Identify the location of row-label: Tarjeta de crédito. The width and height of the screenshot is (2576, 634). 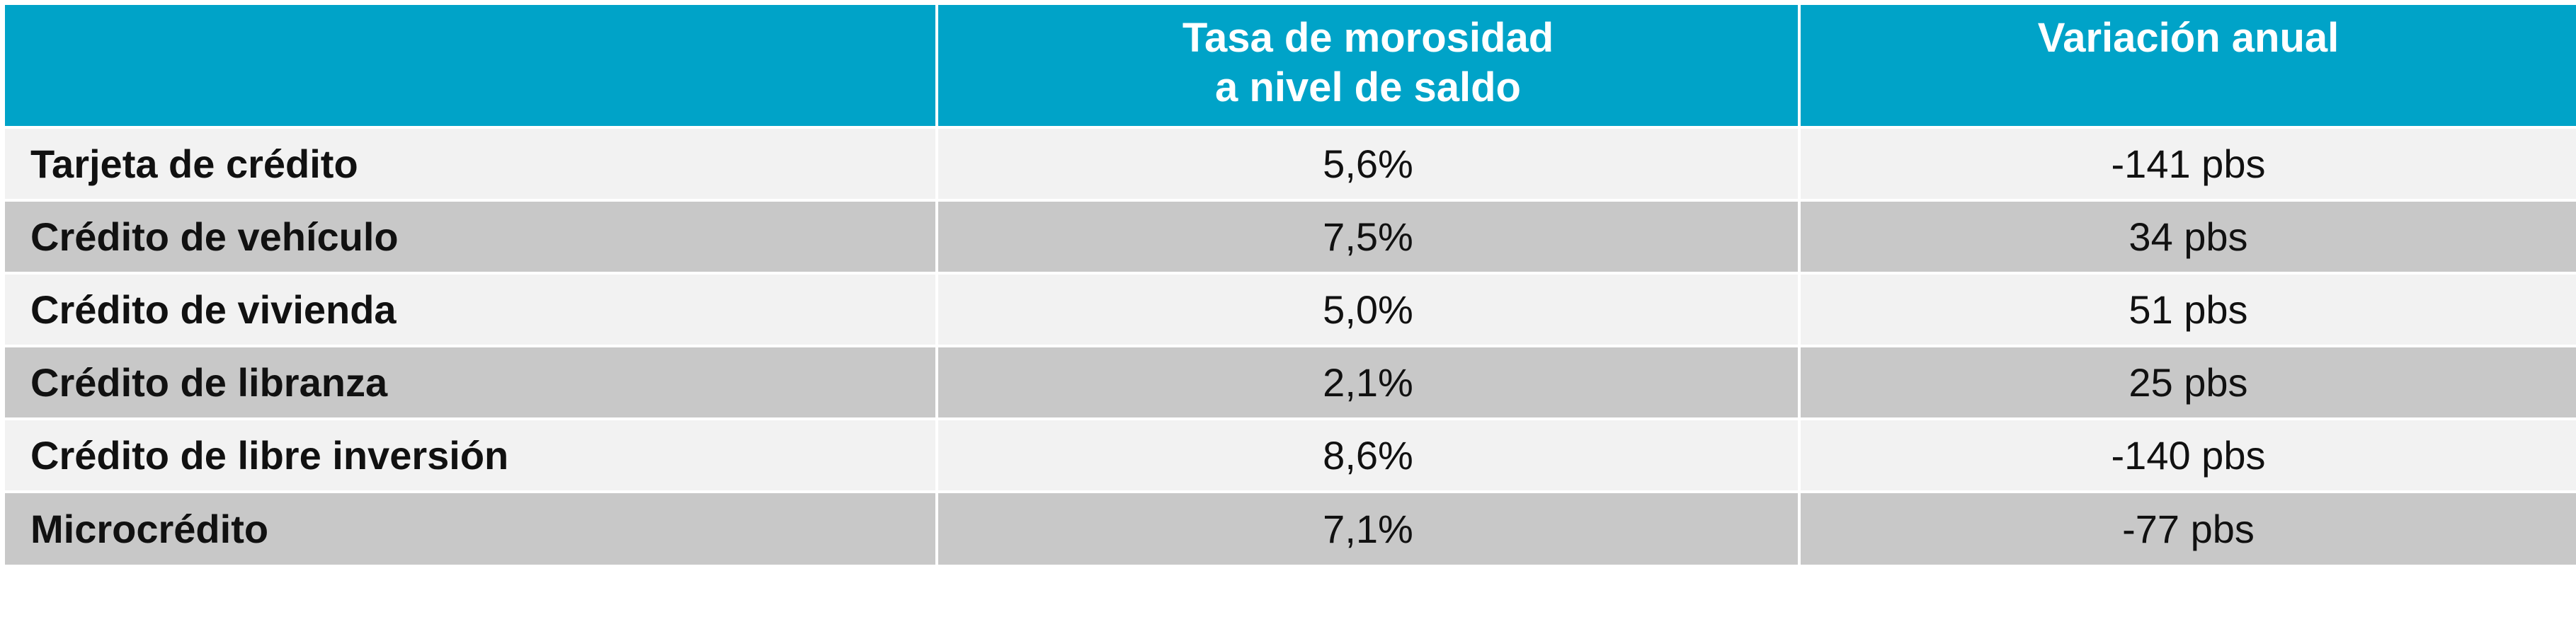
(471, 164).